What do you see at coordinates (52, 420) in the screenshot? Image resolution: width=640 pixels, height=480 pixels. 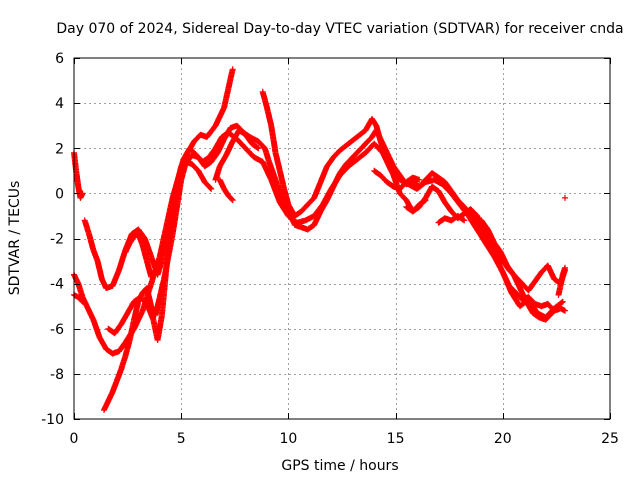 I see `y-tick-label: -10` at bounding box center [52, 420].